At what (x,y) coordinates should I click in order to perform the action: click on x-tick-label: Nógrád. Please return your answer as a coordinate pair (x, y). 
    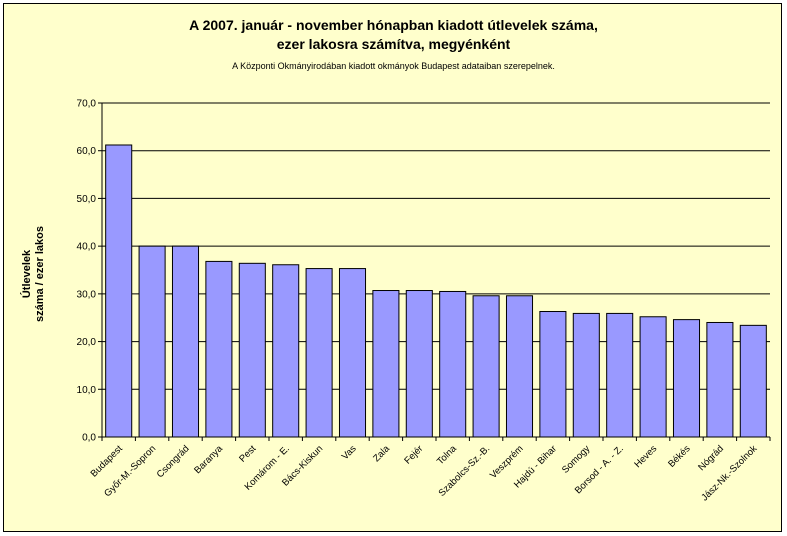
    Looking at the image, I should click on (711, 458).